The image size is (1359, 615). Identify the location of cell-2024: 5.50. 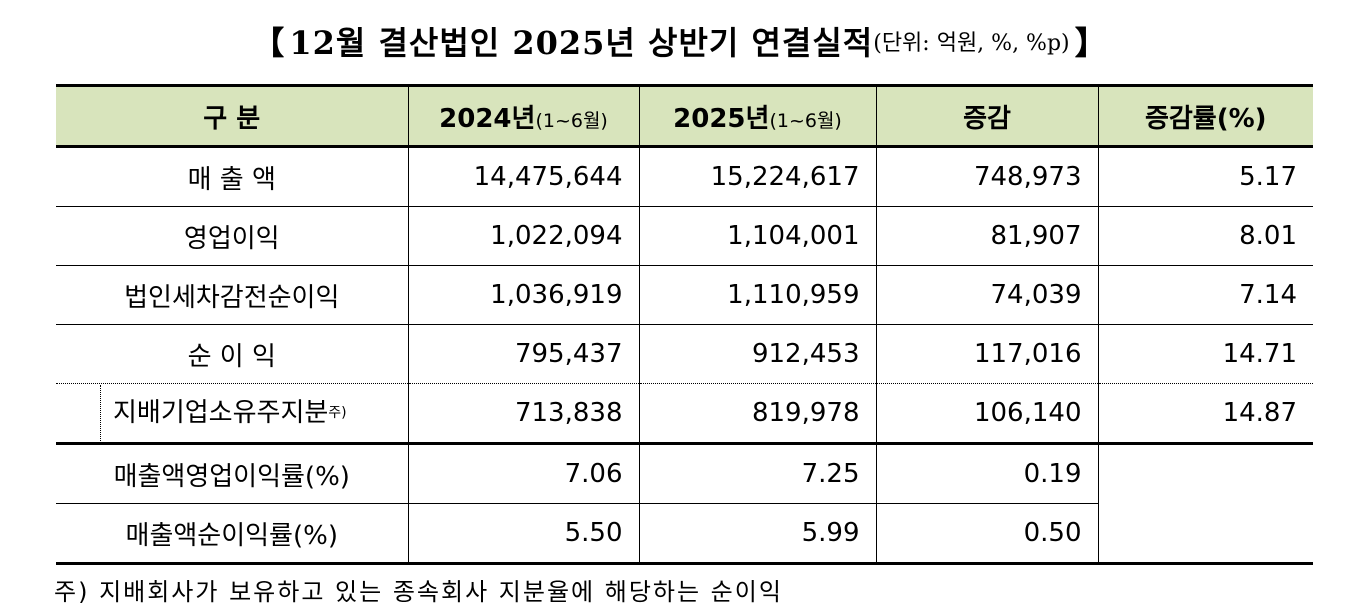
(524, 534).